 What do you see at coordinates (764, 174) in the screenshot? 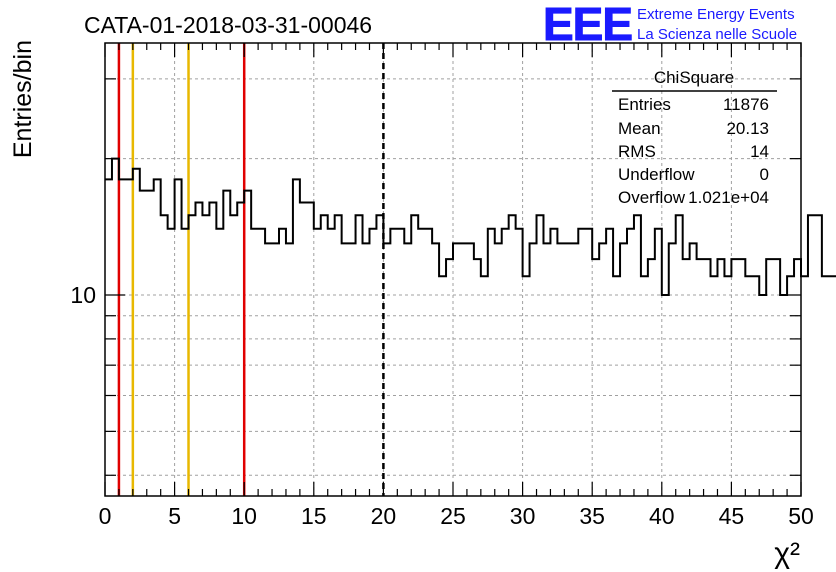
I see `stats-value-underflow: 0` at bounding box center [764, 174].